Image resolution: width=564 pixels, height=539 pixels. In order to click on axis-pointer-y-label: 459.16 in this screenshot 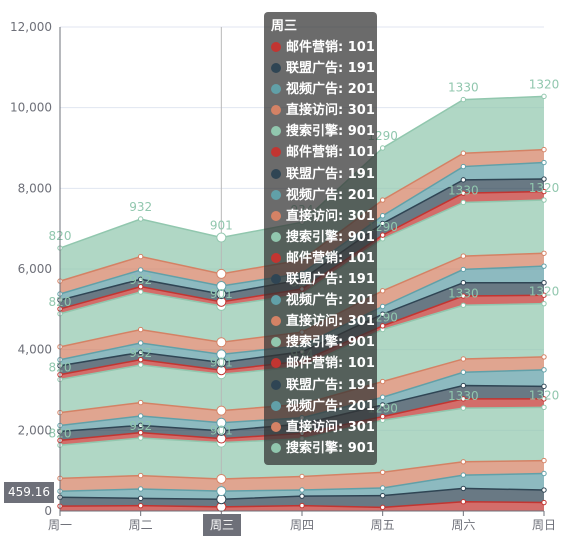, I will do `click(29, 492)`.